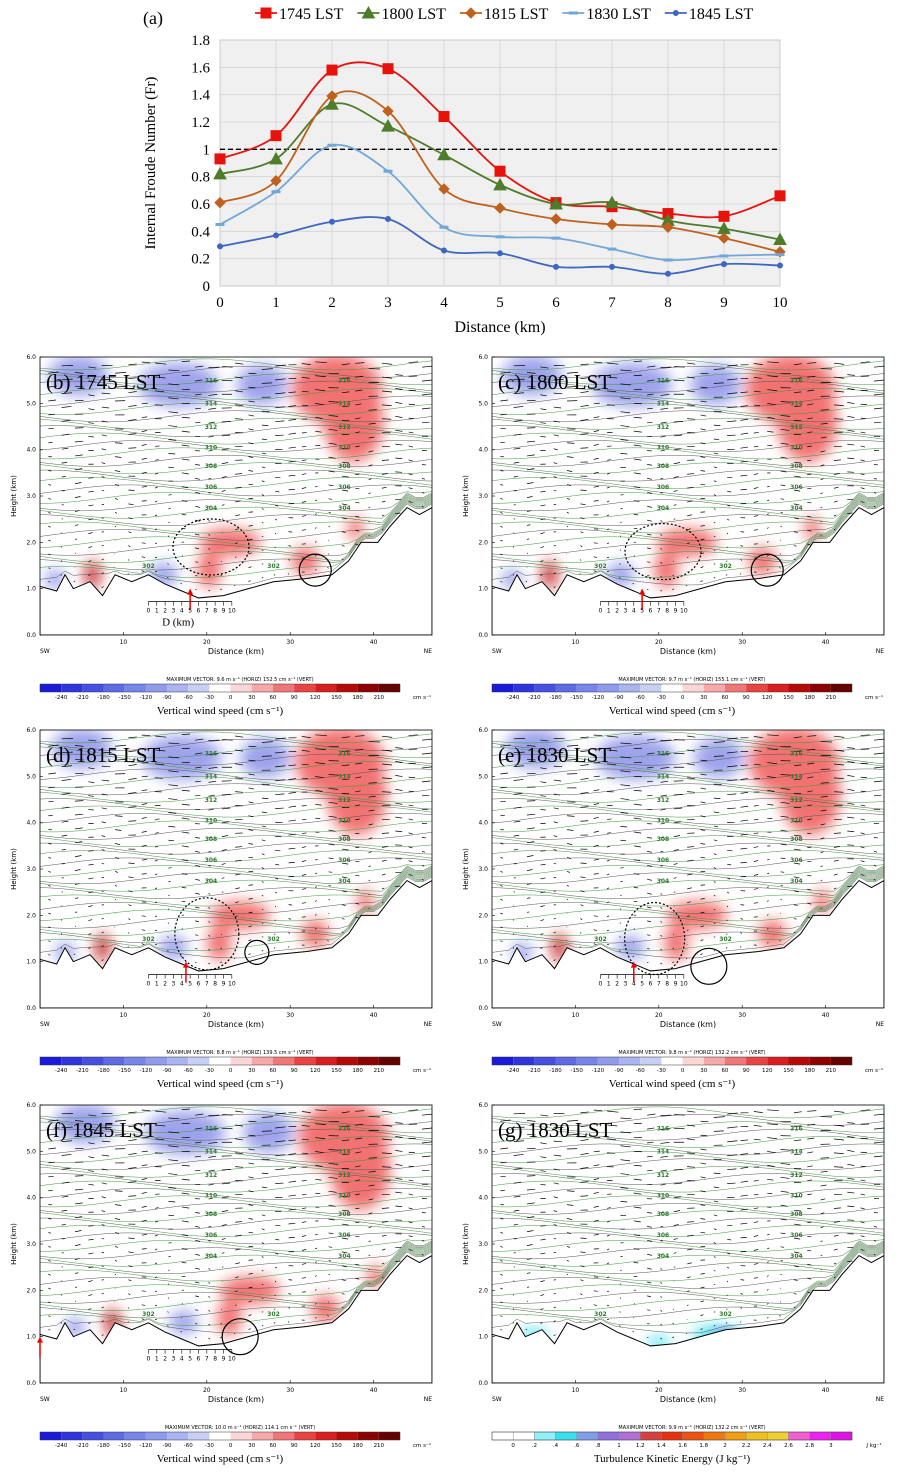 This screenshot has width=902, height=1481. Describe the element at coordinates (555, 698) in the screenshot. I see `colorbar-tick-label: -180` at that location.